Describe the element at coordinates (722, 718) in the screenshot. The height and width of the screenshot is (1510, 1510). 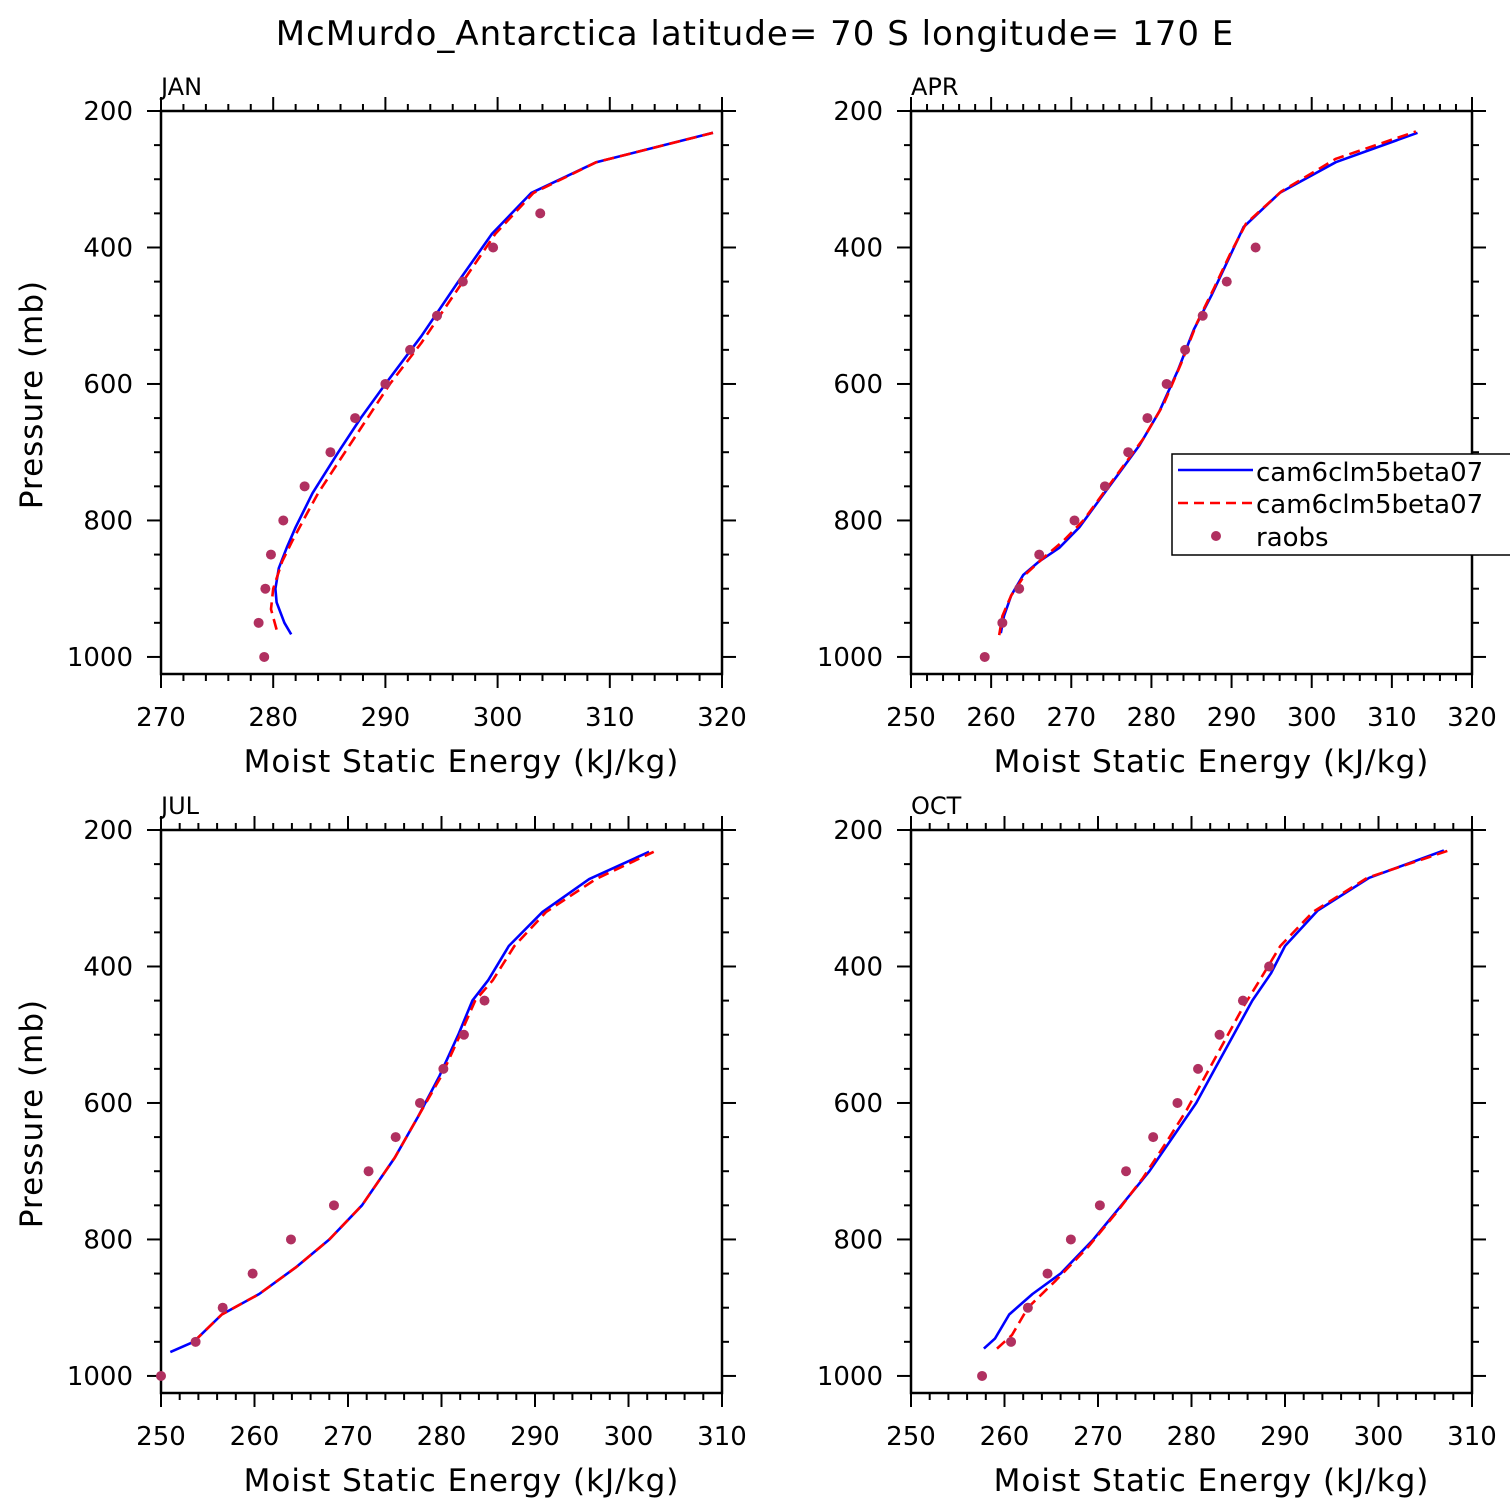
I see `x-tick-label: 320` at that location.